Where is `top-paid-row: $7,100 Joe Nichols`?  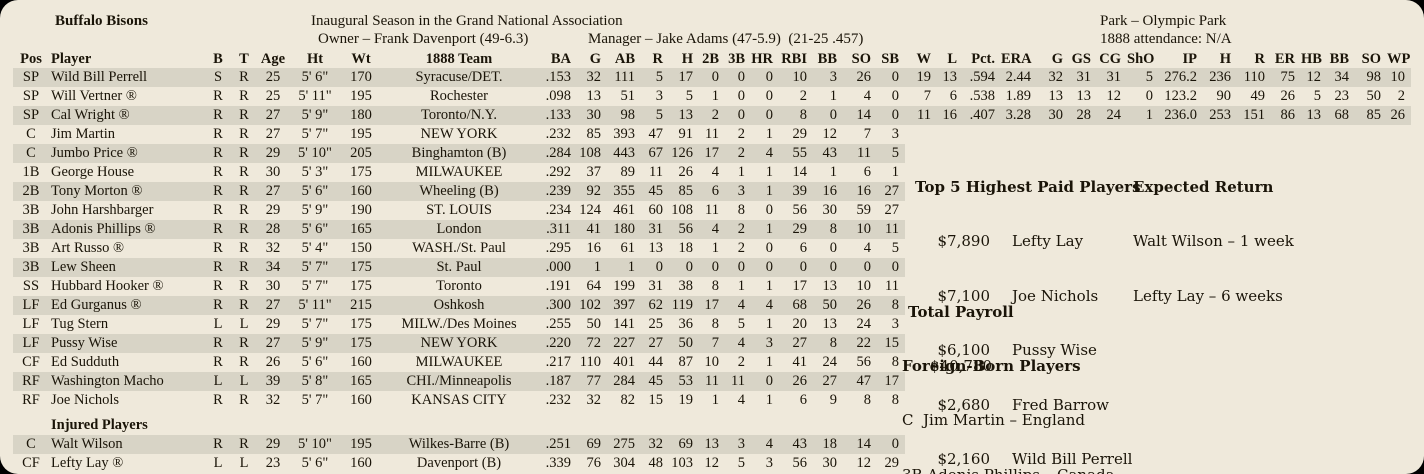
top-paid-row: $7,100 Joe Nichols is located at coordinates (1028, 296).